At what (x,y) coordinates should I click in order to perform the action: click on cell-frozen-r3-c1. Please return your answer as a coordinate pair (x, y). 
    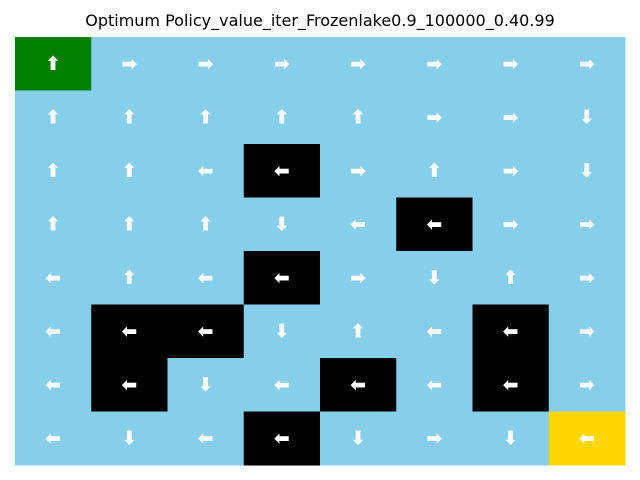
    Looking at the image, I should click on (129, 224).